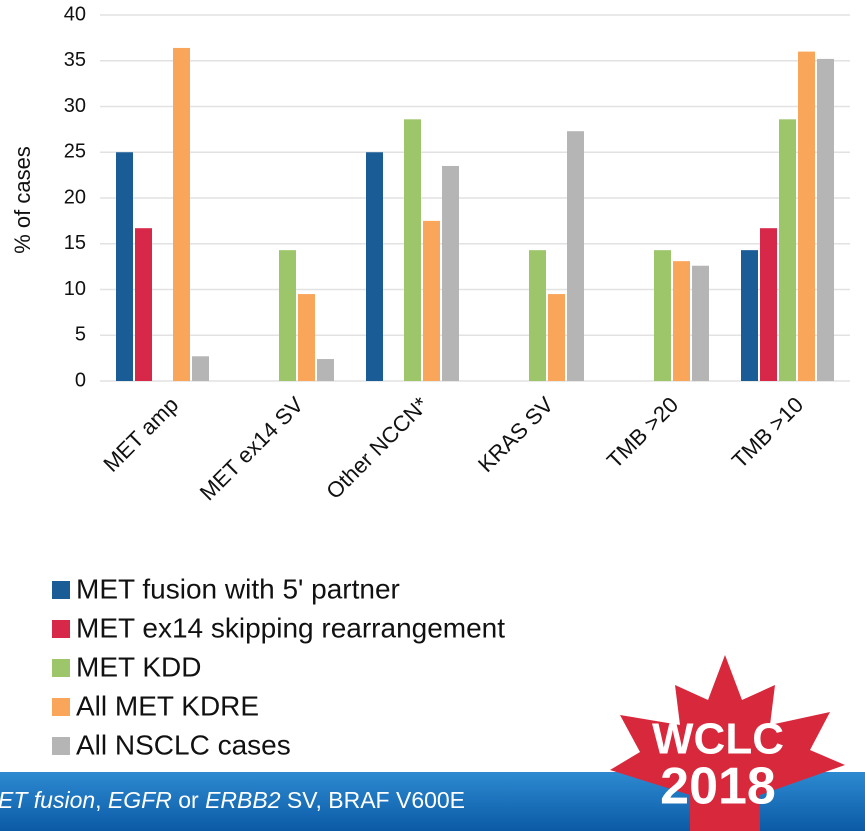  I want to click on y-tick-label: 0, so click(80, 380).